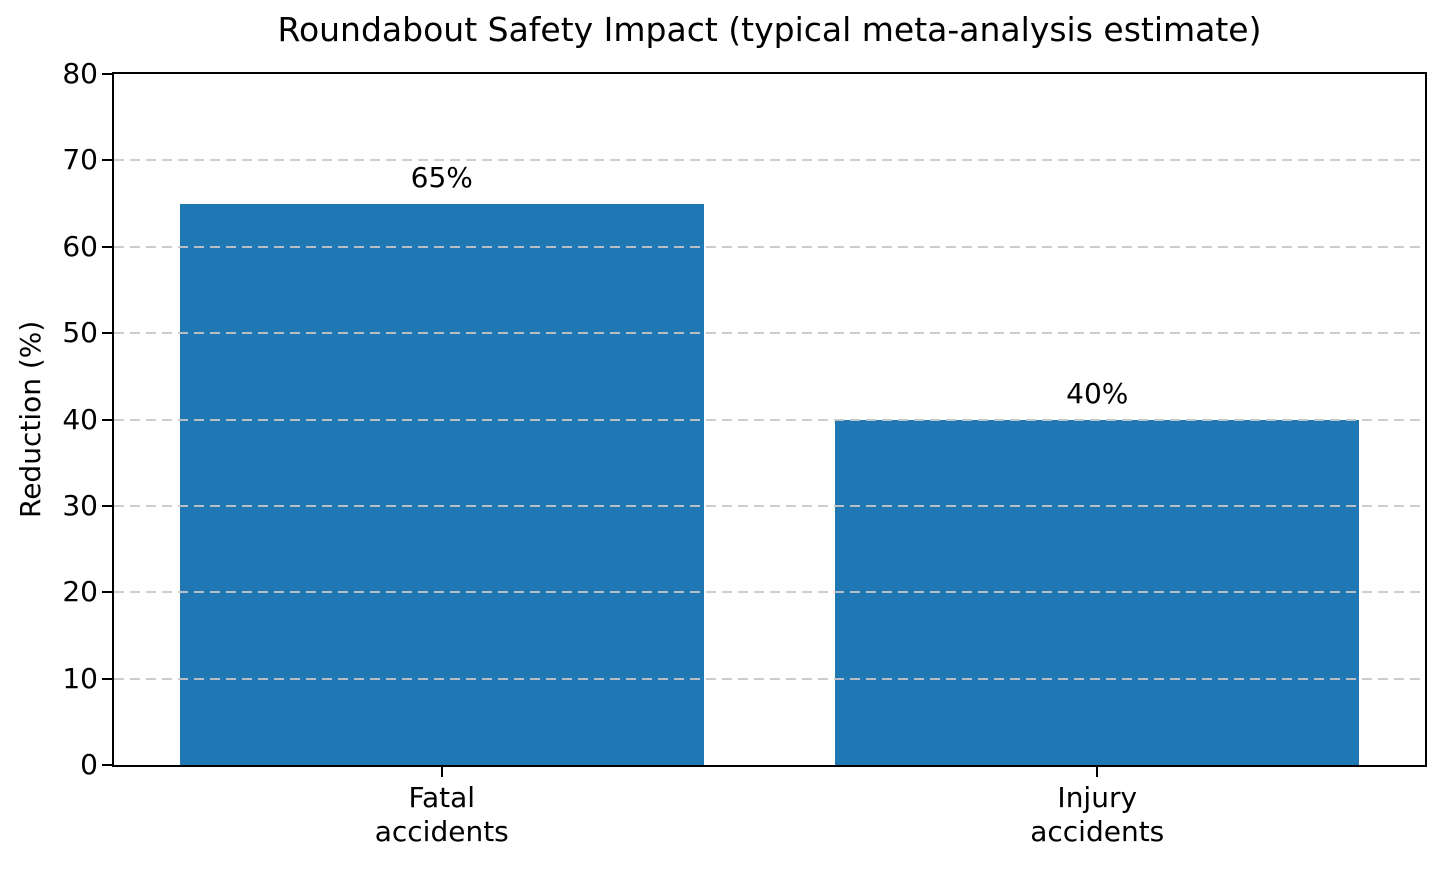 Image resolution: width=1456 pixels, height=874 pixels. I want to click on gridline, so click(769, 160).